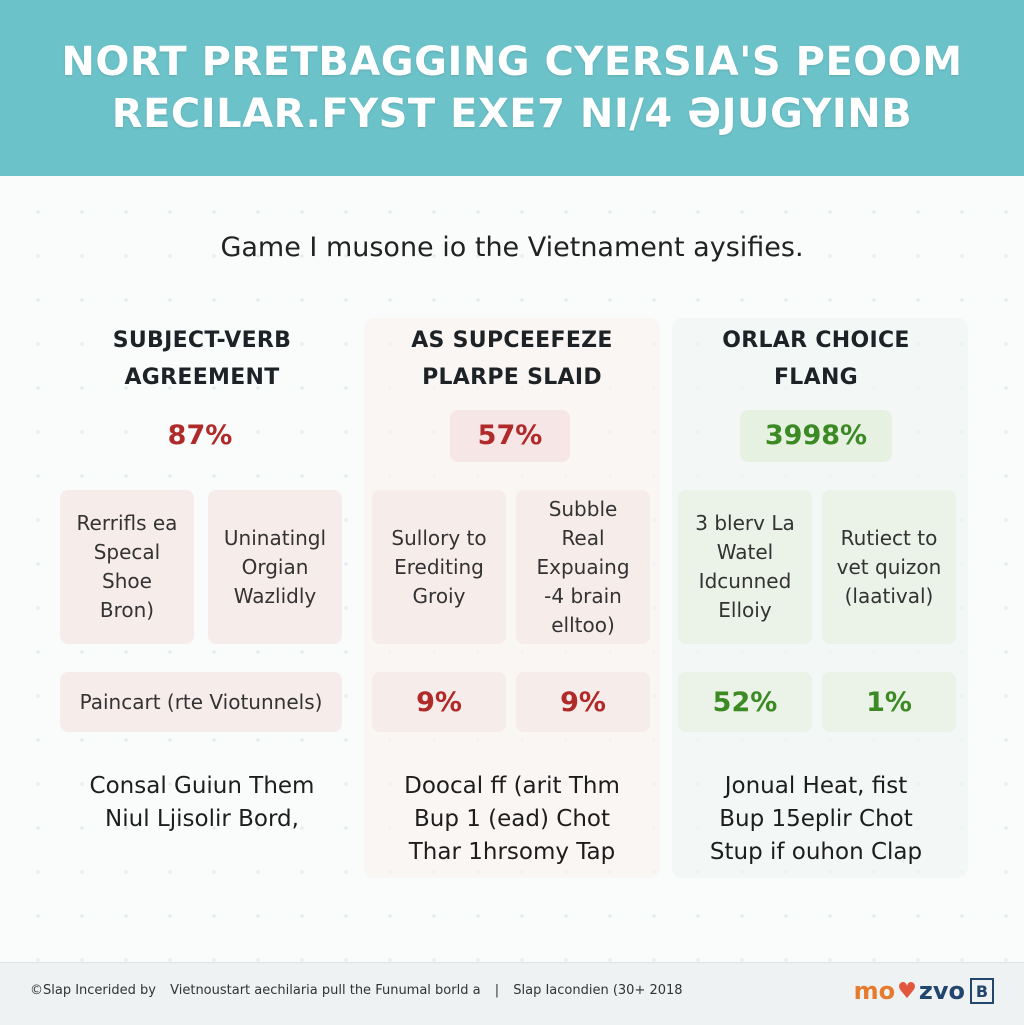  Describe the element at coordinates (127, 523) in the screenshot. I see `card-line: Rerrifls ea` at that location.